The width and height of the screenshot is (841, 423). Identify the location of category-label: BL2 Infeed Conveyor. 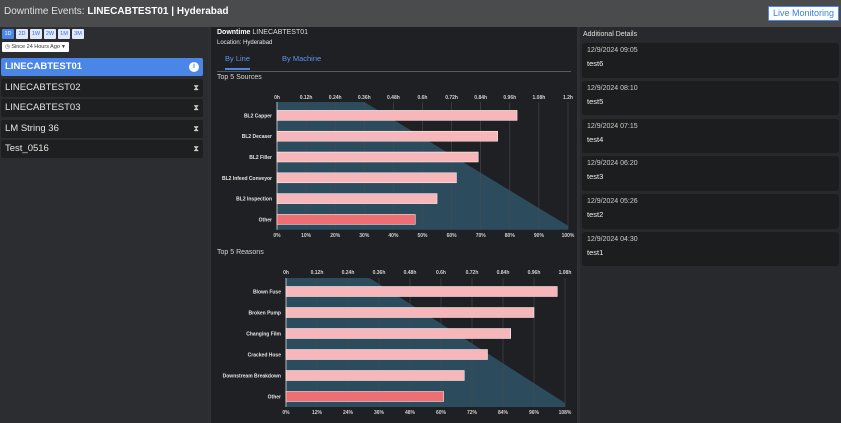
(247, 179).